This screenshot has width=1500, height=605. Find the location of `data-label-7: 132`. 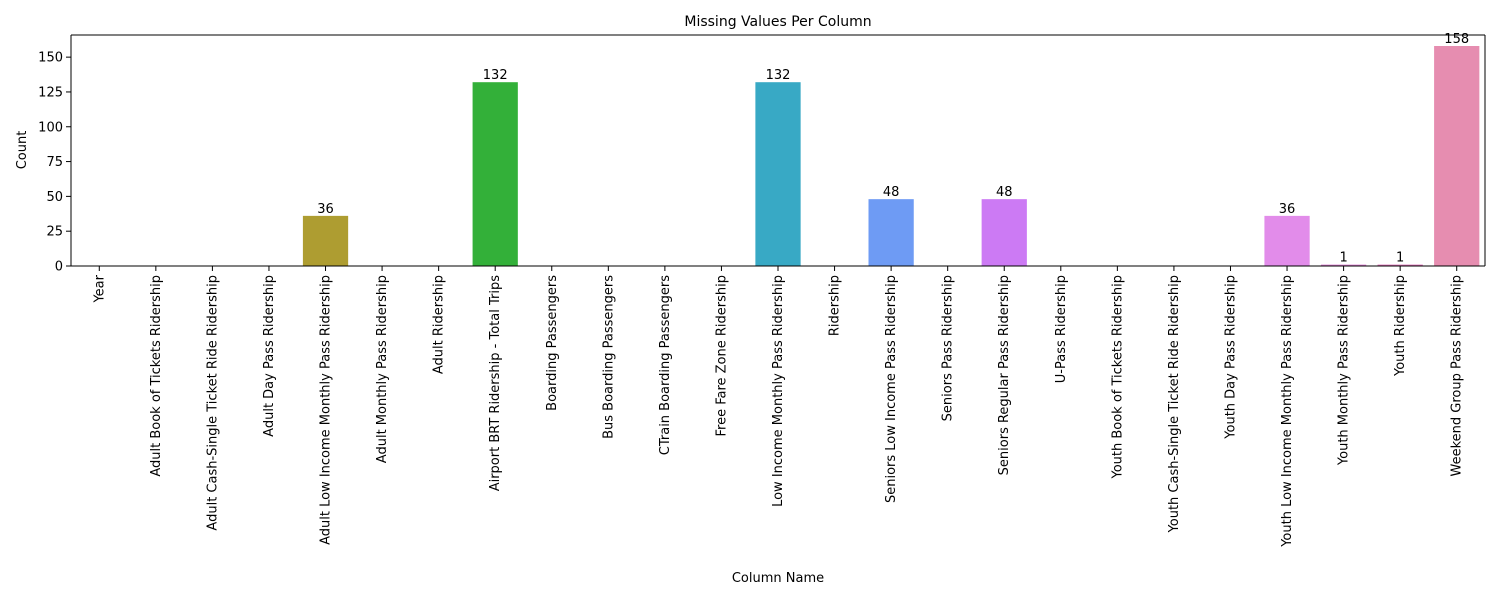

data-label-7: 132 is located at coordinates (495, 75).